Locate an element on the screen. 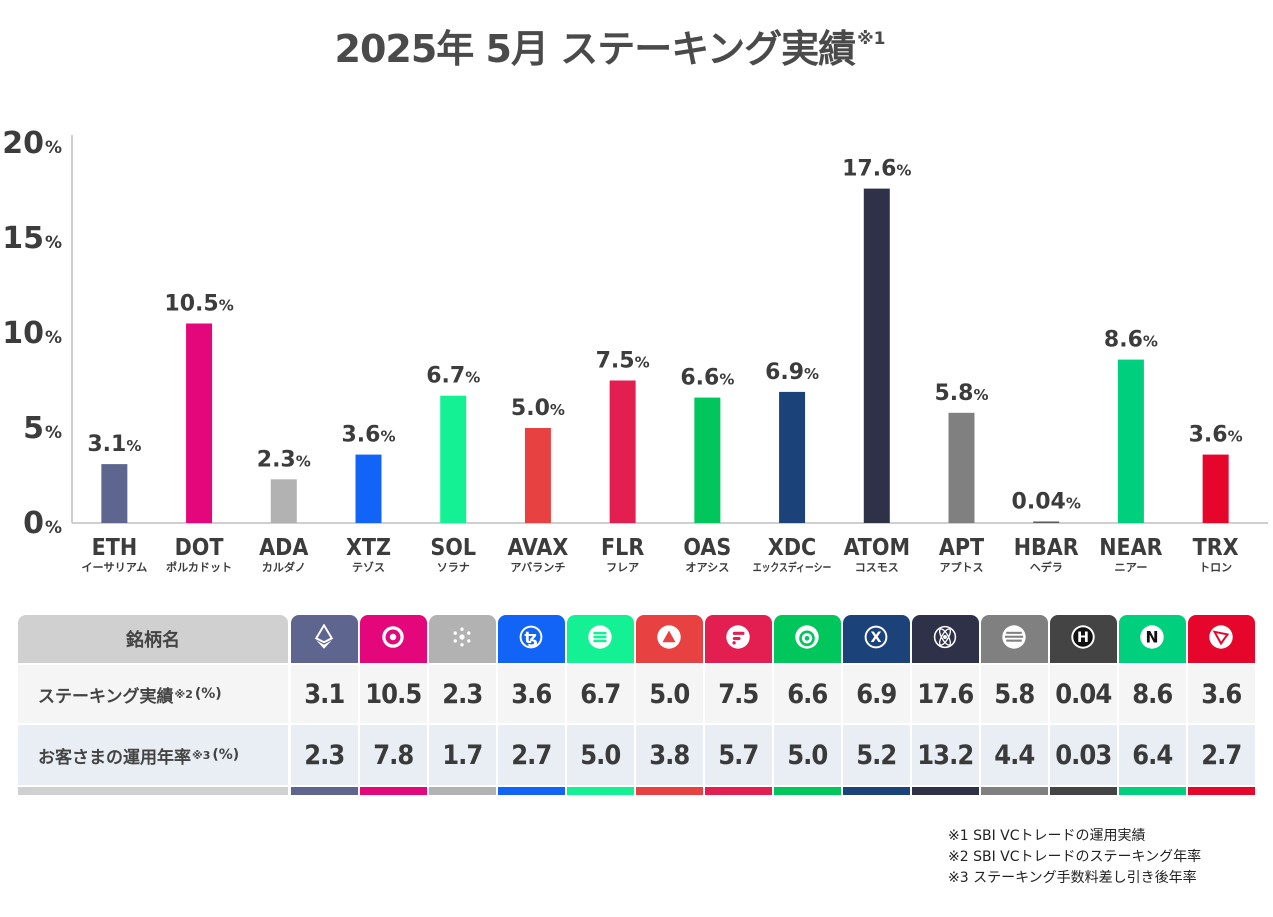  ethereum-icon is located at coordinates (324, 638).